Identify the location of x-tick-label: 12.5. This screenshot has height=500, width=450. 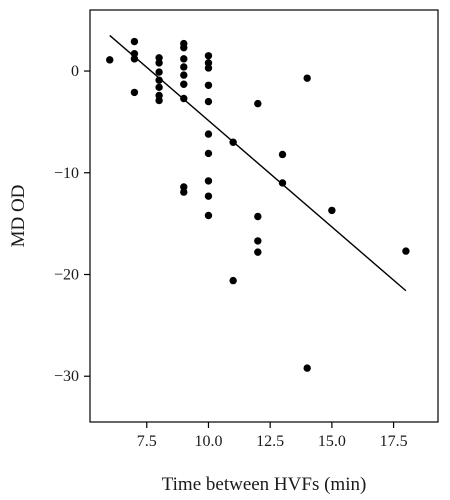
(270, 441).